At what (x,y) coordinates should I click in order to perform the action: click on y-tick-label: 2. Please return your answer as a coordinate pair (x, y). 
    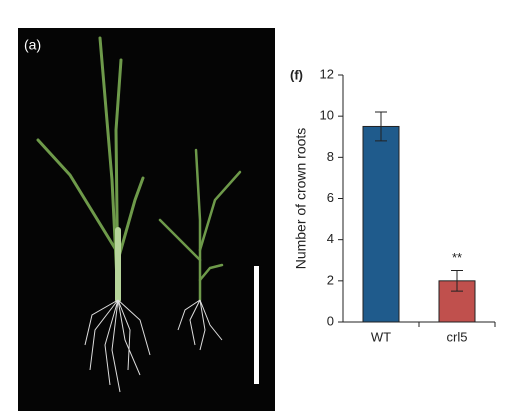
    Looking at the image, I should click on (330, 279).